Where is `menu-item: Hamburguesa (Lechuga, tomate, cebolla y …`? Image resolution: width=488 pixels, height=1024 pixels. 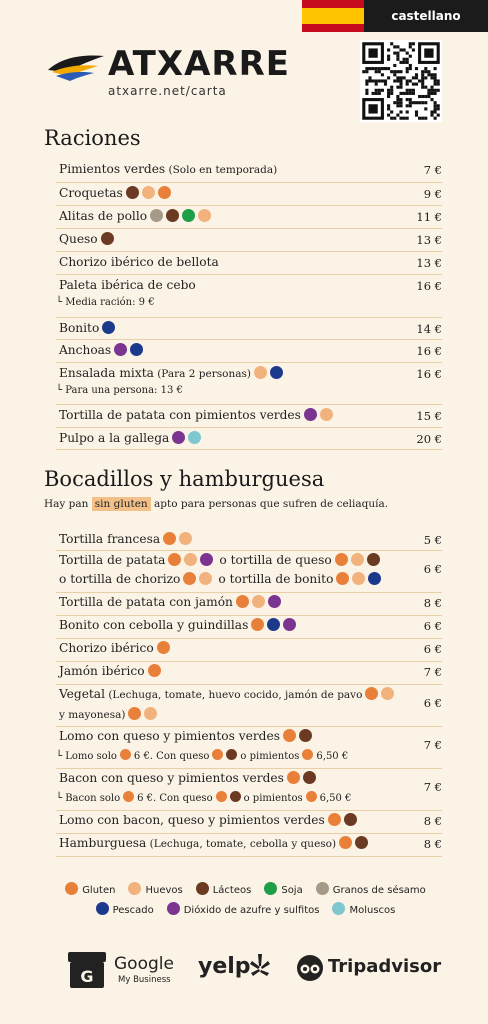 menu-item: Hamburguesa (Lechuga, tomate, cebolla y … is located at coordinates (214, 843).